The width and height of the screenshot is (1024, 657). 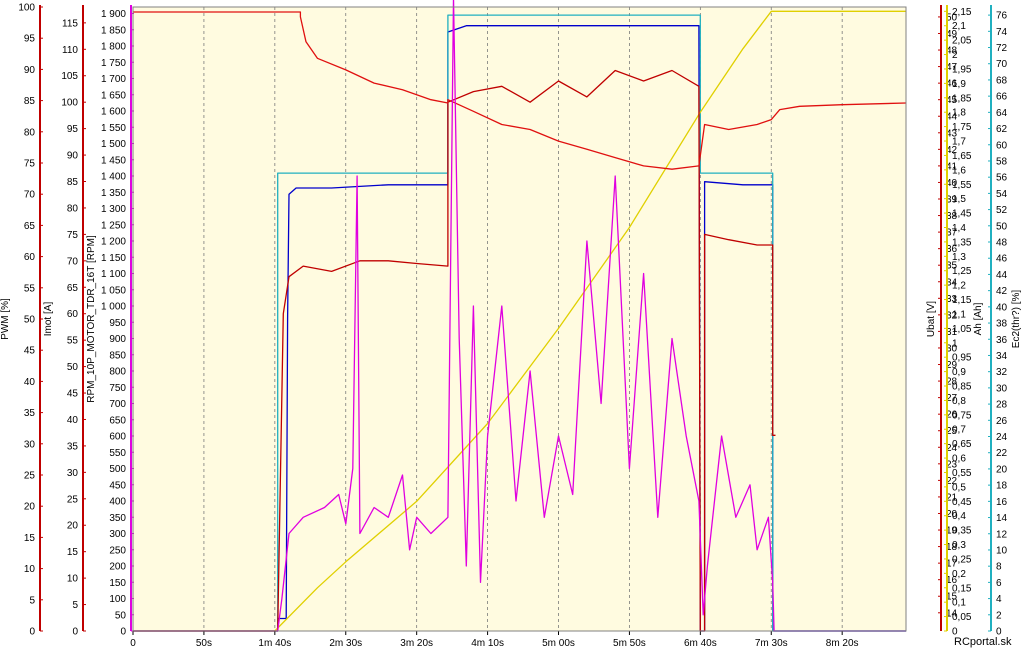 What do you see at coordinates (952, 580) in the screenshot?
I see `ubat-tick-label: 16` at bounding box center [952, 580].